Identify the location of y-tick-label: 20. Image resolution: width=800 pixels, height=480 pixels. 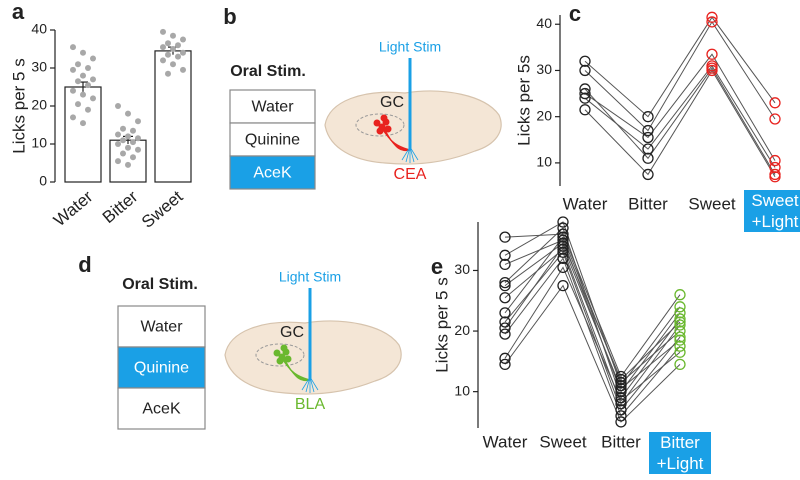
(462, 330).